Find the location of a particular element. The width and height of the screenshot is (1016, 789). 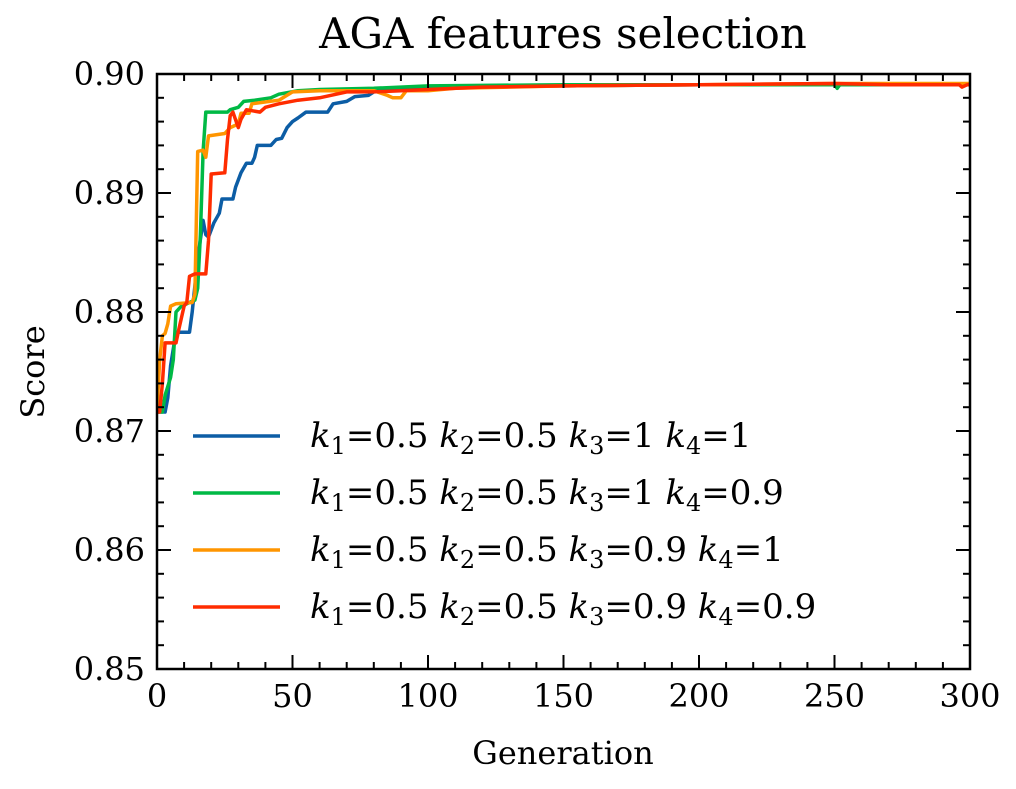

y-axis-label: Score is located at coordinates (33, 371).